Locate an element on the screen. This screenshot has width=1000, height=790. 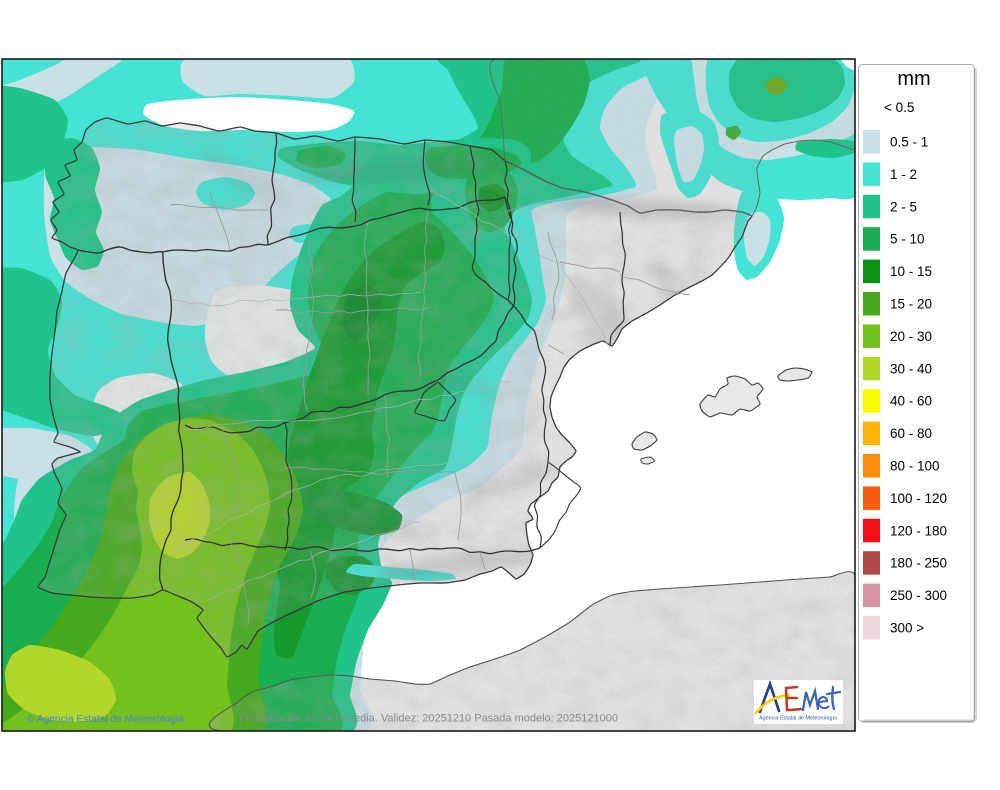
svg-text: 60 - 80 is located at coordinates (911, 433).